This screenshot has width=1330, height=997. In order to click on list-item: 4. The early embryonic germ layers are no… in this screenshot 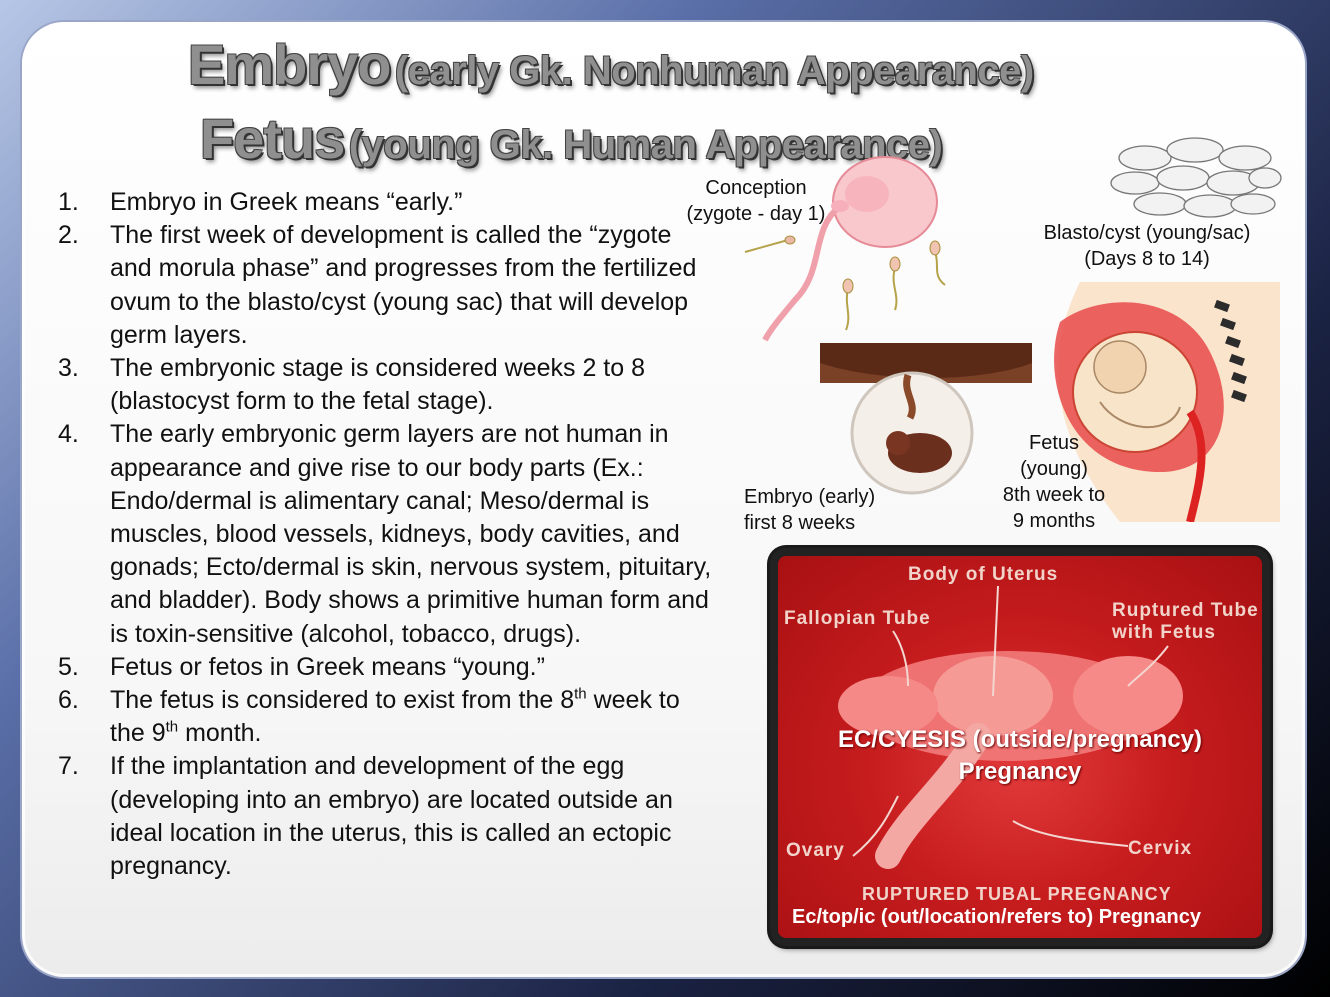, I will do `click(385, 534)`.